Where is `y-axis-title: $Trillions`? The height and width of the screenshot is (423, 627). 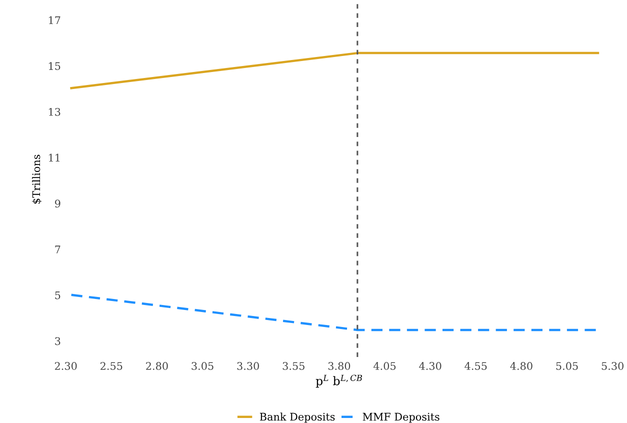
y-axis-title: $Trillions is located at coordinates (37, 179).